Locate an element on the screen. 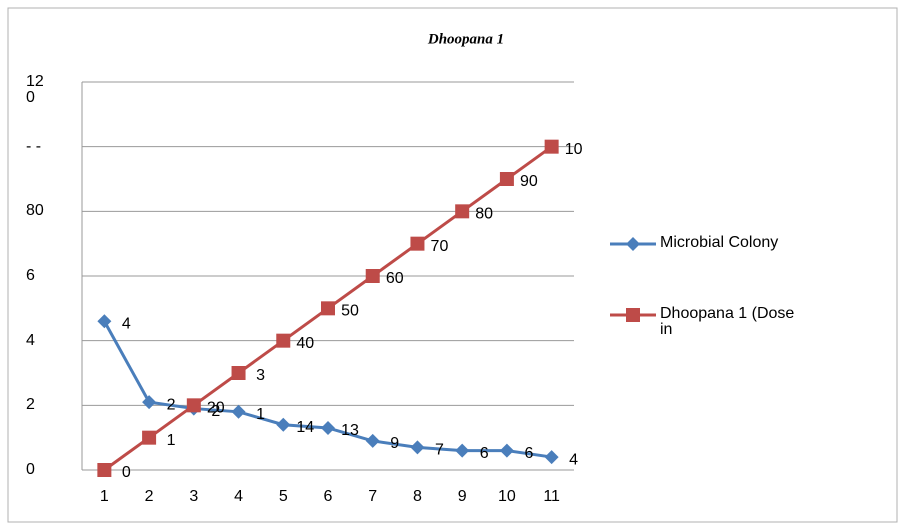 This screenshot has height=530, width=905. chart-title: Dhoopana 1 is located at coordinates (465, 39).